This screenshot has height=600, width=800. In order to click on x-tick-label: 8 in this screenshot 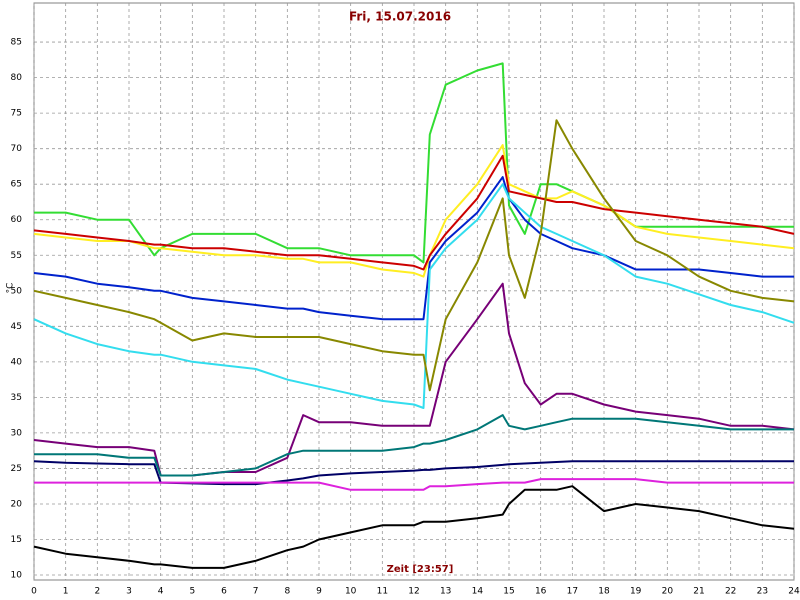, I will do `click(287, 592)`.